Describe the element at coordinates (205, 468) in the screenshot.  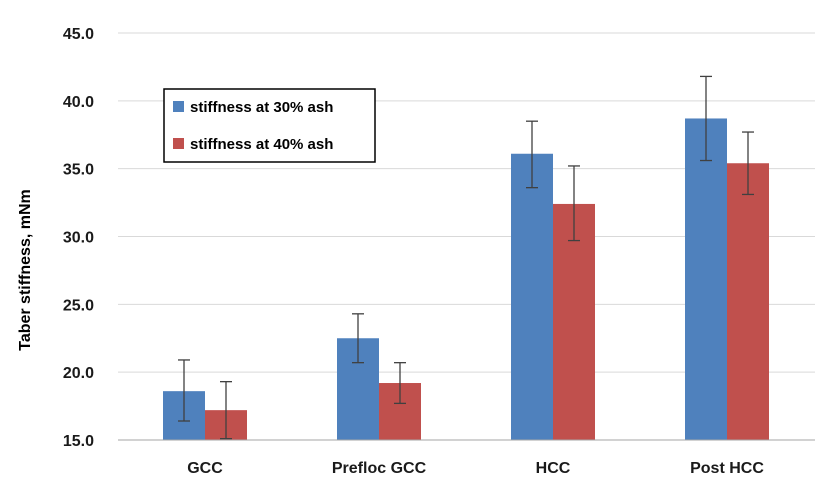
I see `x-tick-label: GCC` at that location.